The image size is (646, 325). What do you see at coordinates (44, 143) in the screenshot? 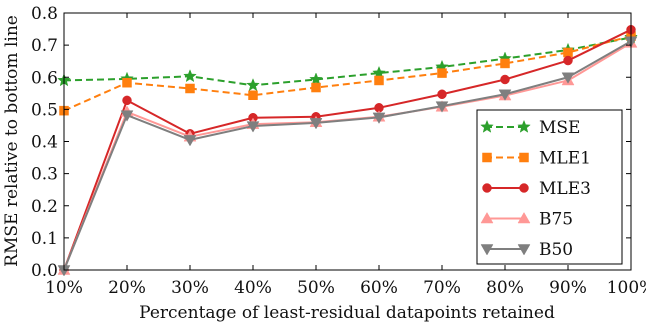
I see `y-tick-label: 0.4` at bounding box center [44, 143].